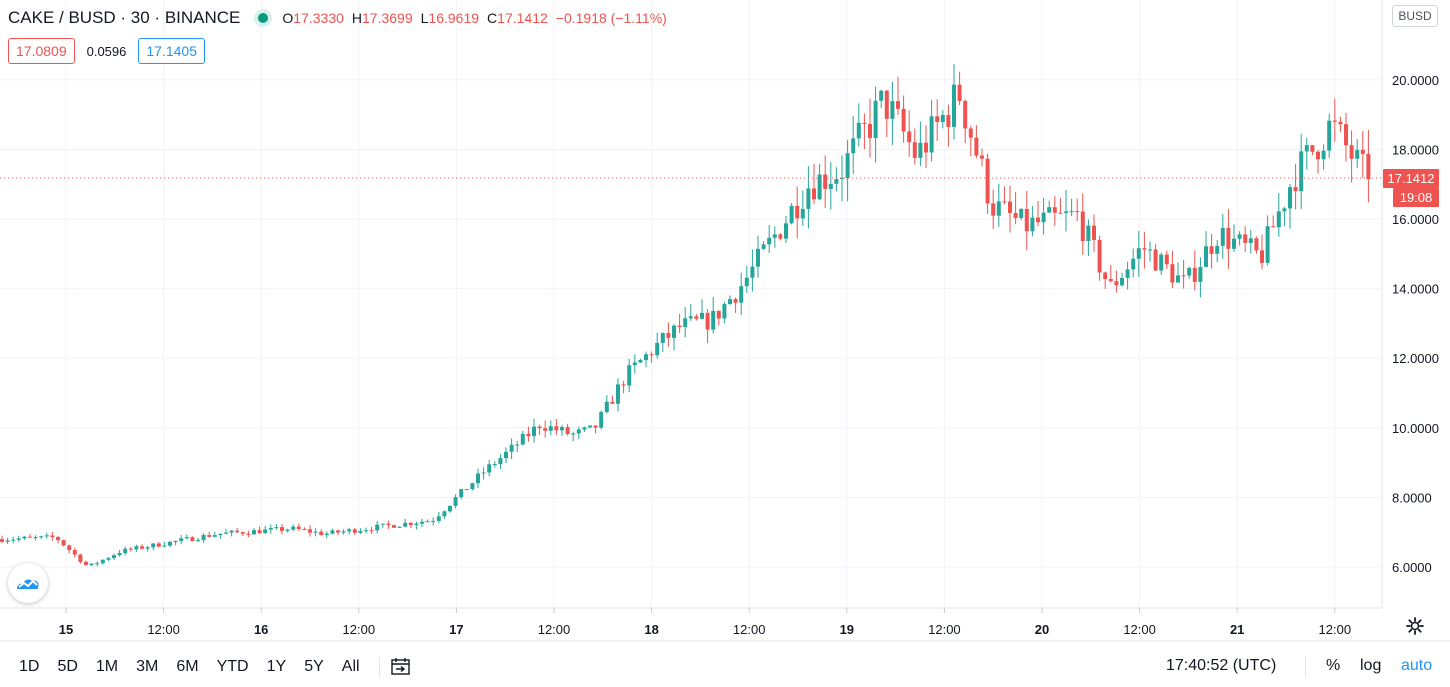 The image size is (1450, 687). What do you see at coordinates (1221, 665) in the screenshot?
I see `utc-clock: 17:40:52 (UTC)` at bounding box center [1221, 665].